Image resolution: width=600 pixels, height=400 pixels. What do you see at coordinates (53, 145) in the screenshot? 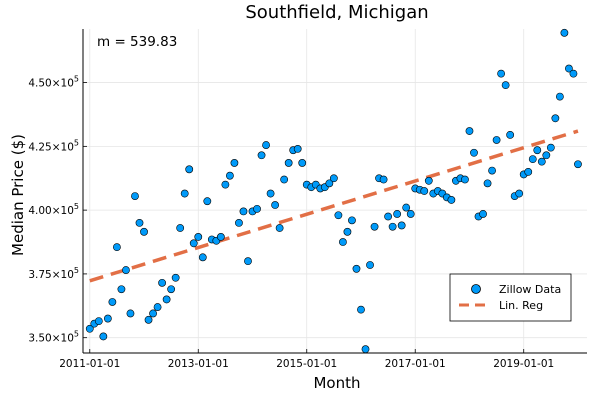
I see `y-tick-label: 4.25×105` at bounding box center [53, 145].